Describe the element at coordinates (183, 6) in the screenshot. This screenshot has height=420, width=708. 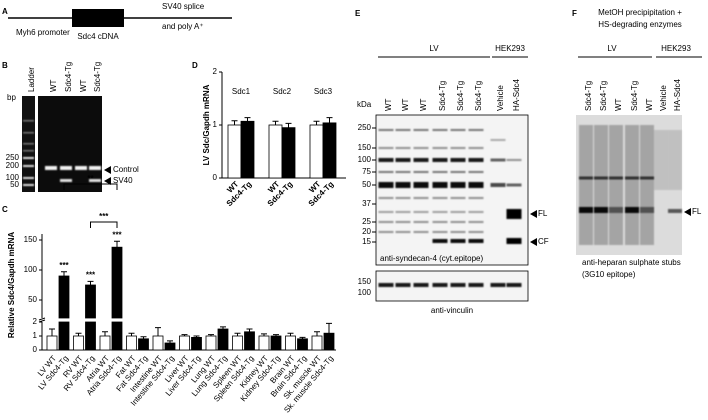
I see `polya-label: SV40 splice` at that location.